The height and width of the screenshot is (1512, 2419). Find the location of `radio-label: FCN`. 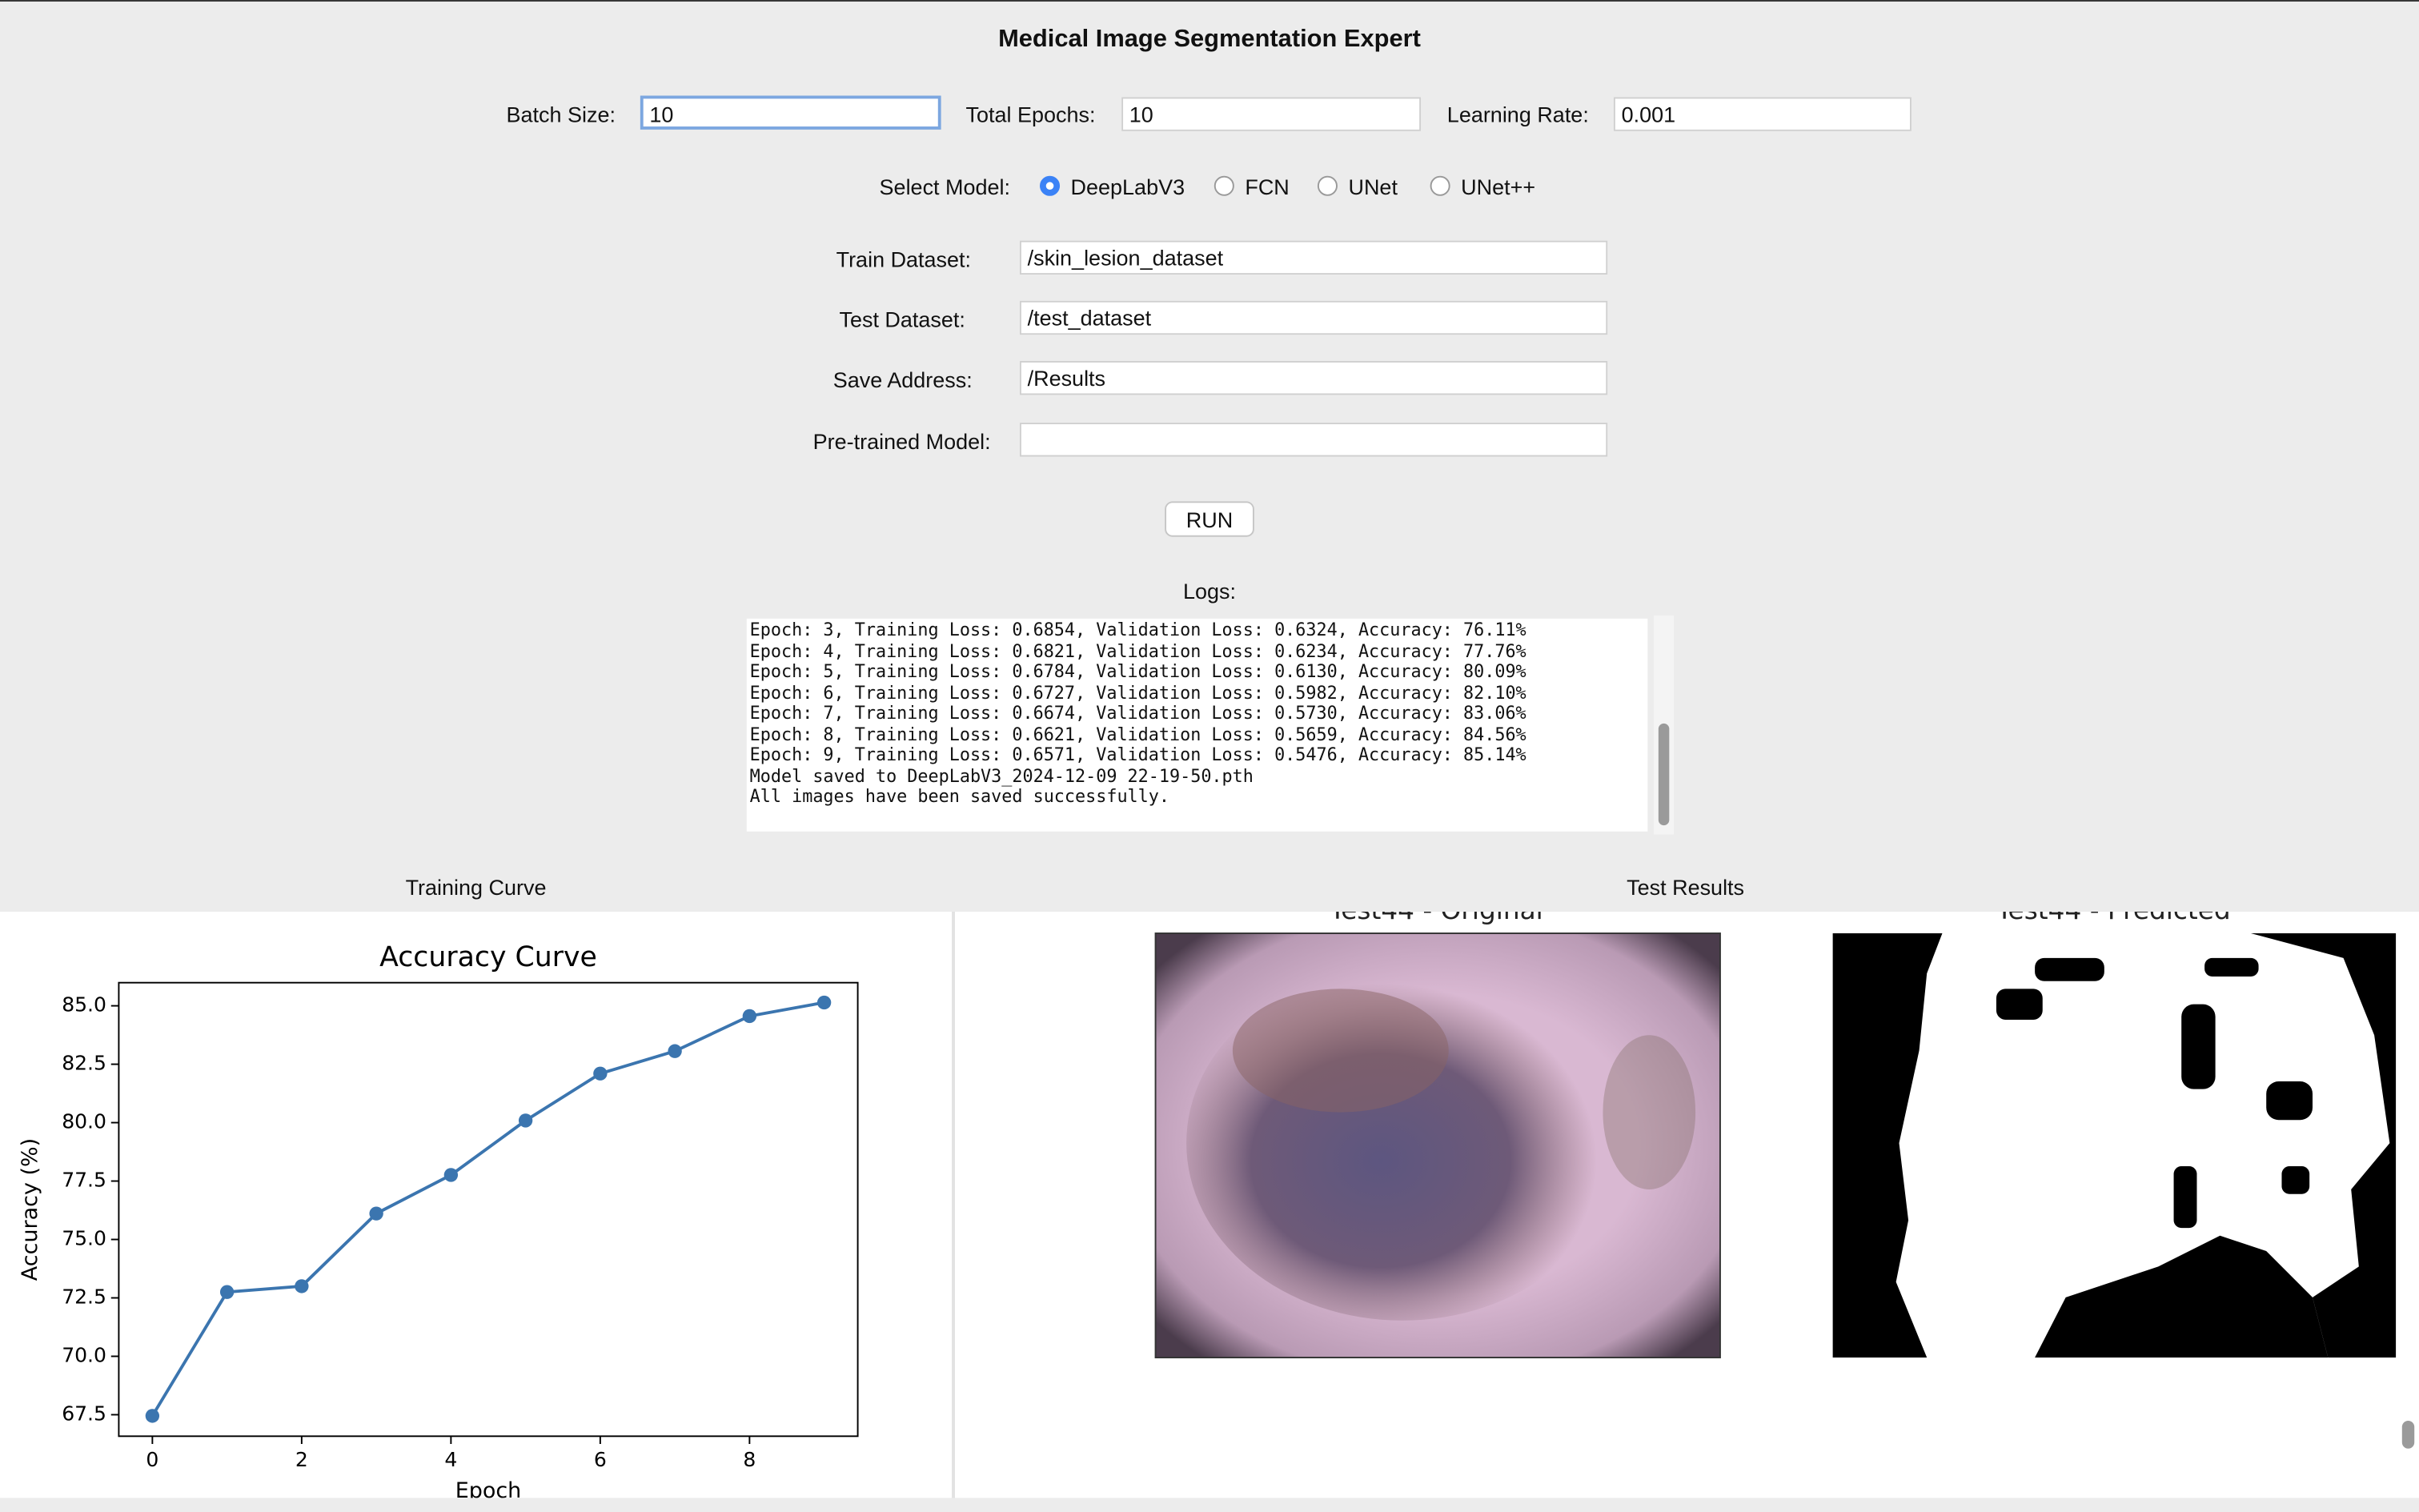

radio-label: FCN is located at coordinates (1267, 186).